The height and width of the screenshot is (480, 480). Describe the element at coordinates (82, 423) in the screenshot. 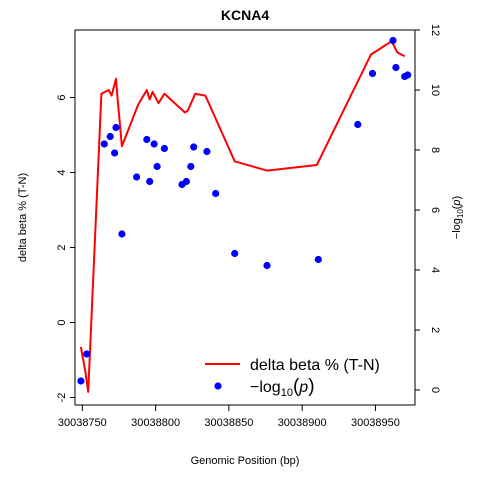

I see `x-tick-label: 30038750` at that location.